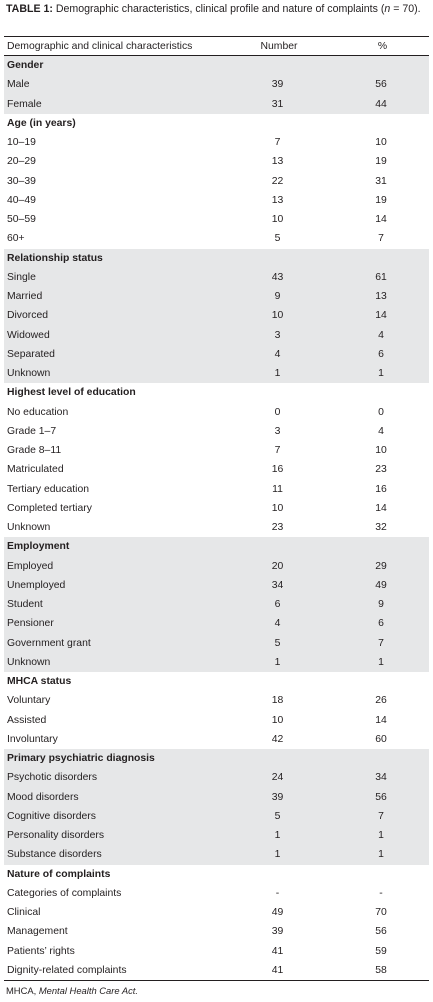  What do you see at coordinates (216, 700) in the screenshot?
I see `table-row: Voluntary 18 26` at bounding box center [216, 700].